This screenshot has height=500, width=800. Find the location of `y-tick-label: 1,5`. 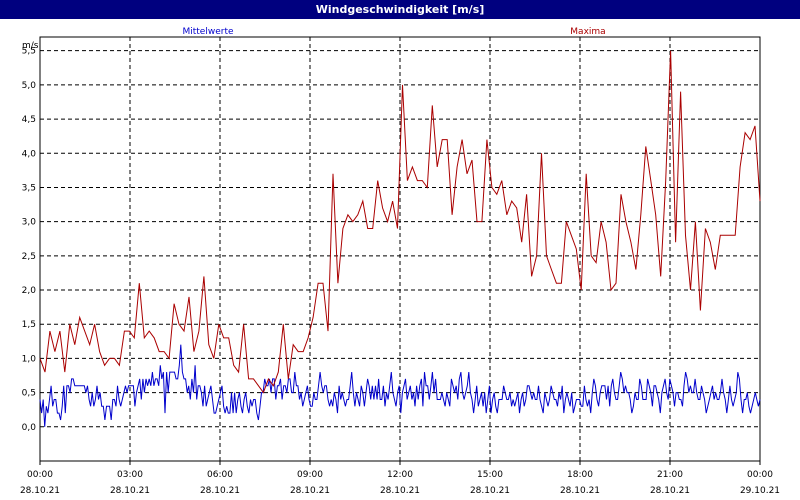

y-tick-label: 1,5 is located at coordinates (29, 325).